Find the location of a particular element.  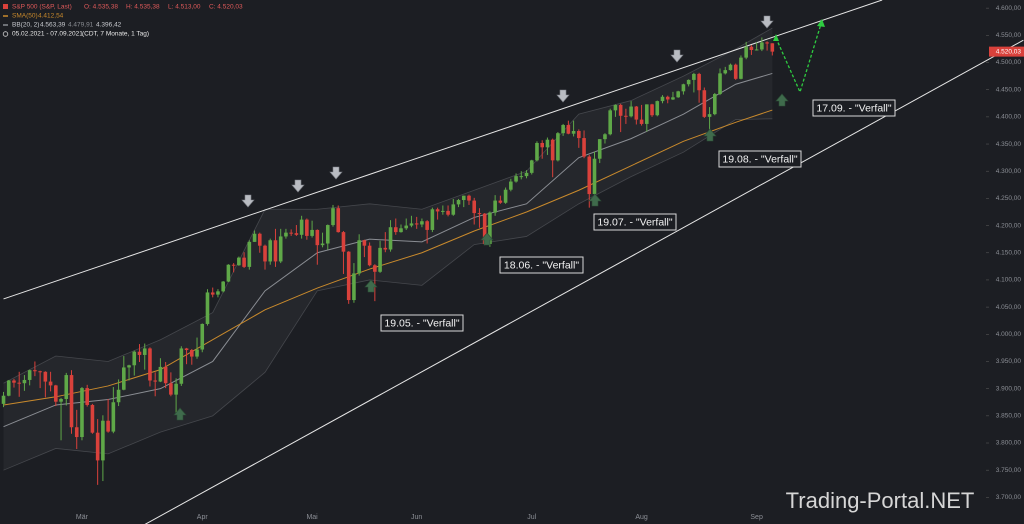

projection-head is located at coordinates (776, 37).